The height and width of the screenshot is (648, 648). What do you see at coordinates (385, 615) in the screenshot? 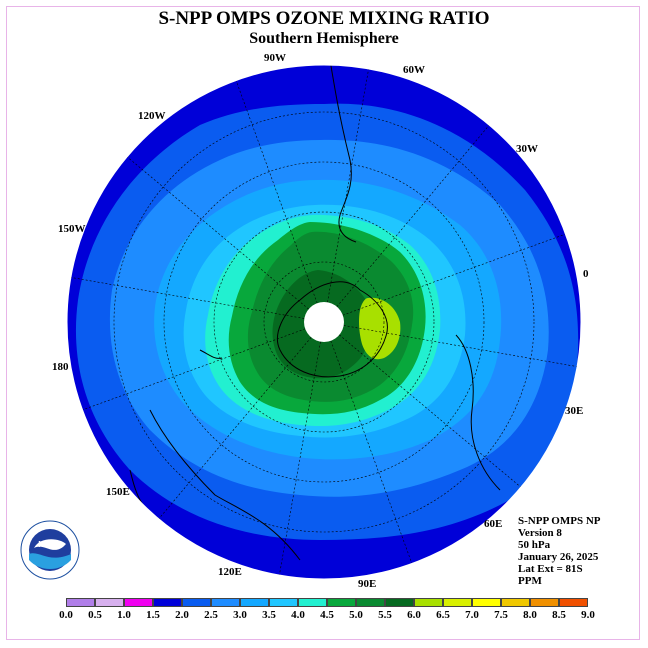
I see `colorbar-tick-label: 5.5` at bounding box center [385, 615].